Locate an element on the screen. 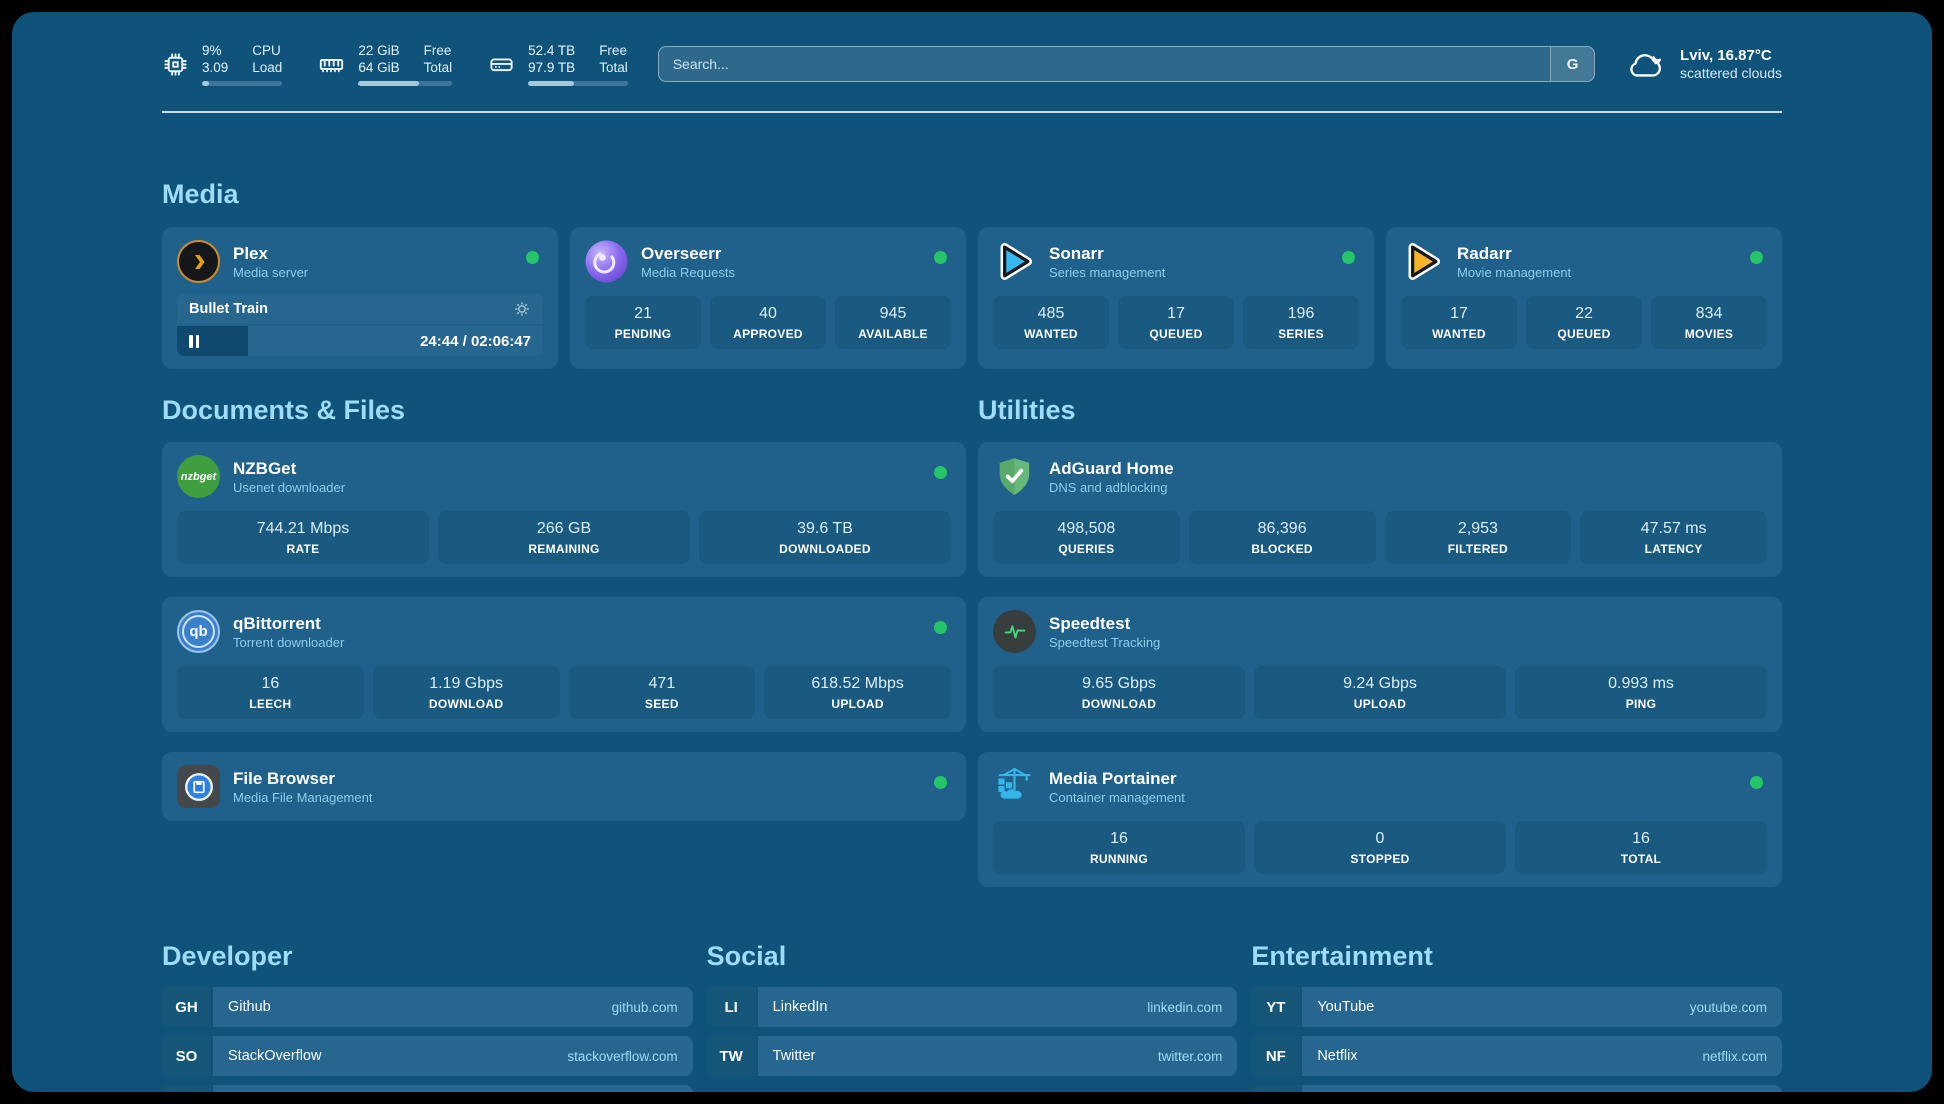 The width and height of the screenshot is (1944, 1104). stat-value: 17 is located at coordinates (1459, 313).